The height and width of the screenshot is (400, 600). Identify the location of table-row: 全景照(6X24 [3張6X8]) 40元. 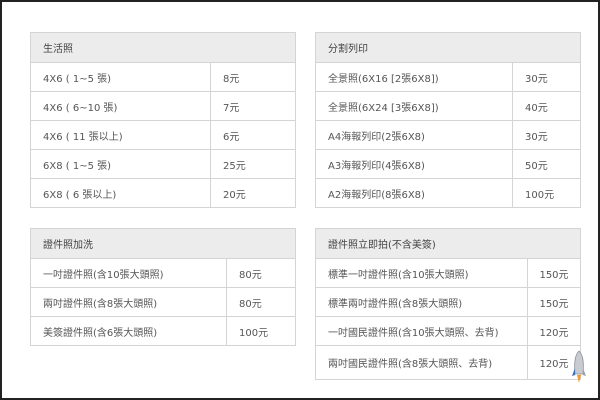
(448, 106).